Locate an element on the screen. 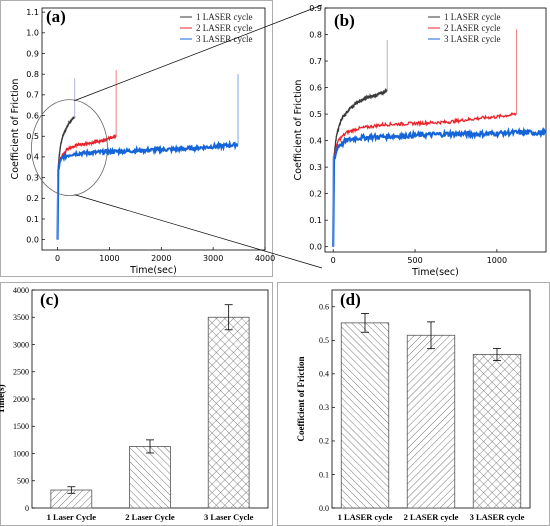  panel-label: (c) is located at coordinates (49, 299).